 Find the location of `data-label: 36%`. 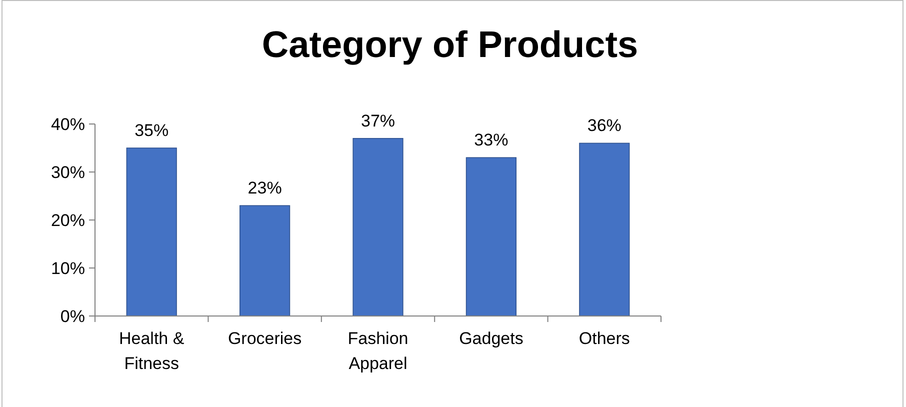

data-label: 36% is located at coordinates (604, 126).